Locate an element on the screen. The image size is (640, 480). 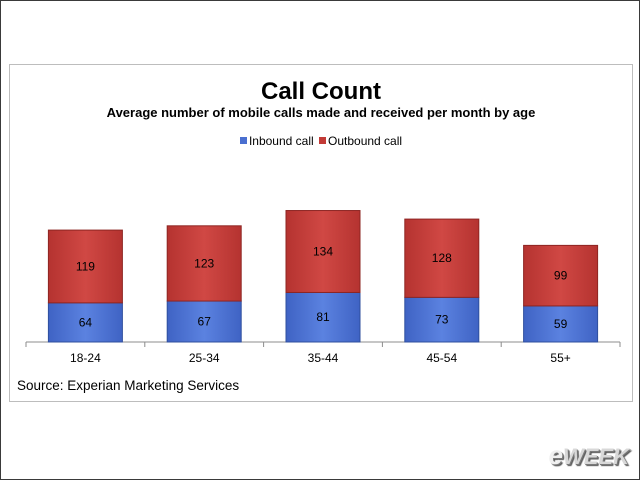
data-label-outbound-35-44: 134 is located at coordinates (323, 251).